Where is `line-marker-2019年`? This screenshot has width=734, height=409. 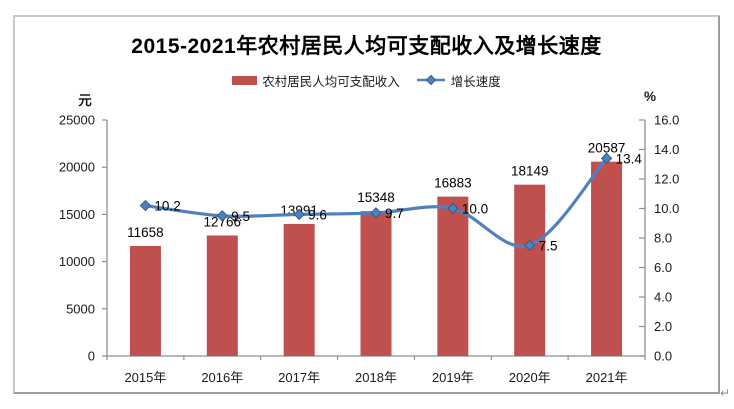
line-marker-2019年 is located at coordinates (453, 208).